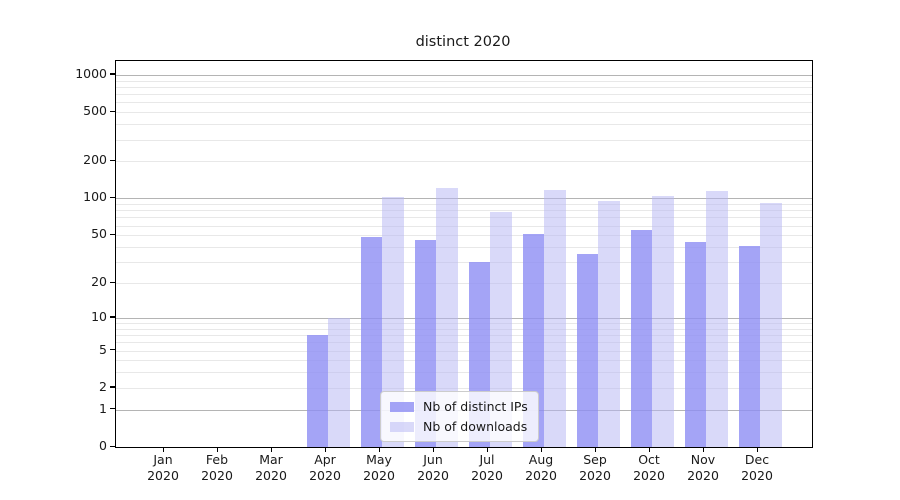 The height and width of the screenshot is (500, 900). I want to click on bar-downloads-aug, so click(555, 318).